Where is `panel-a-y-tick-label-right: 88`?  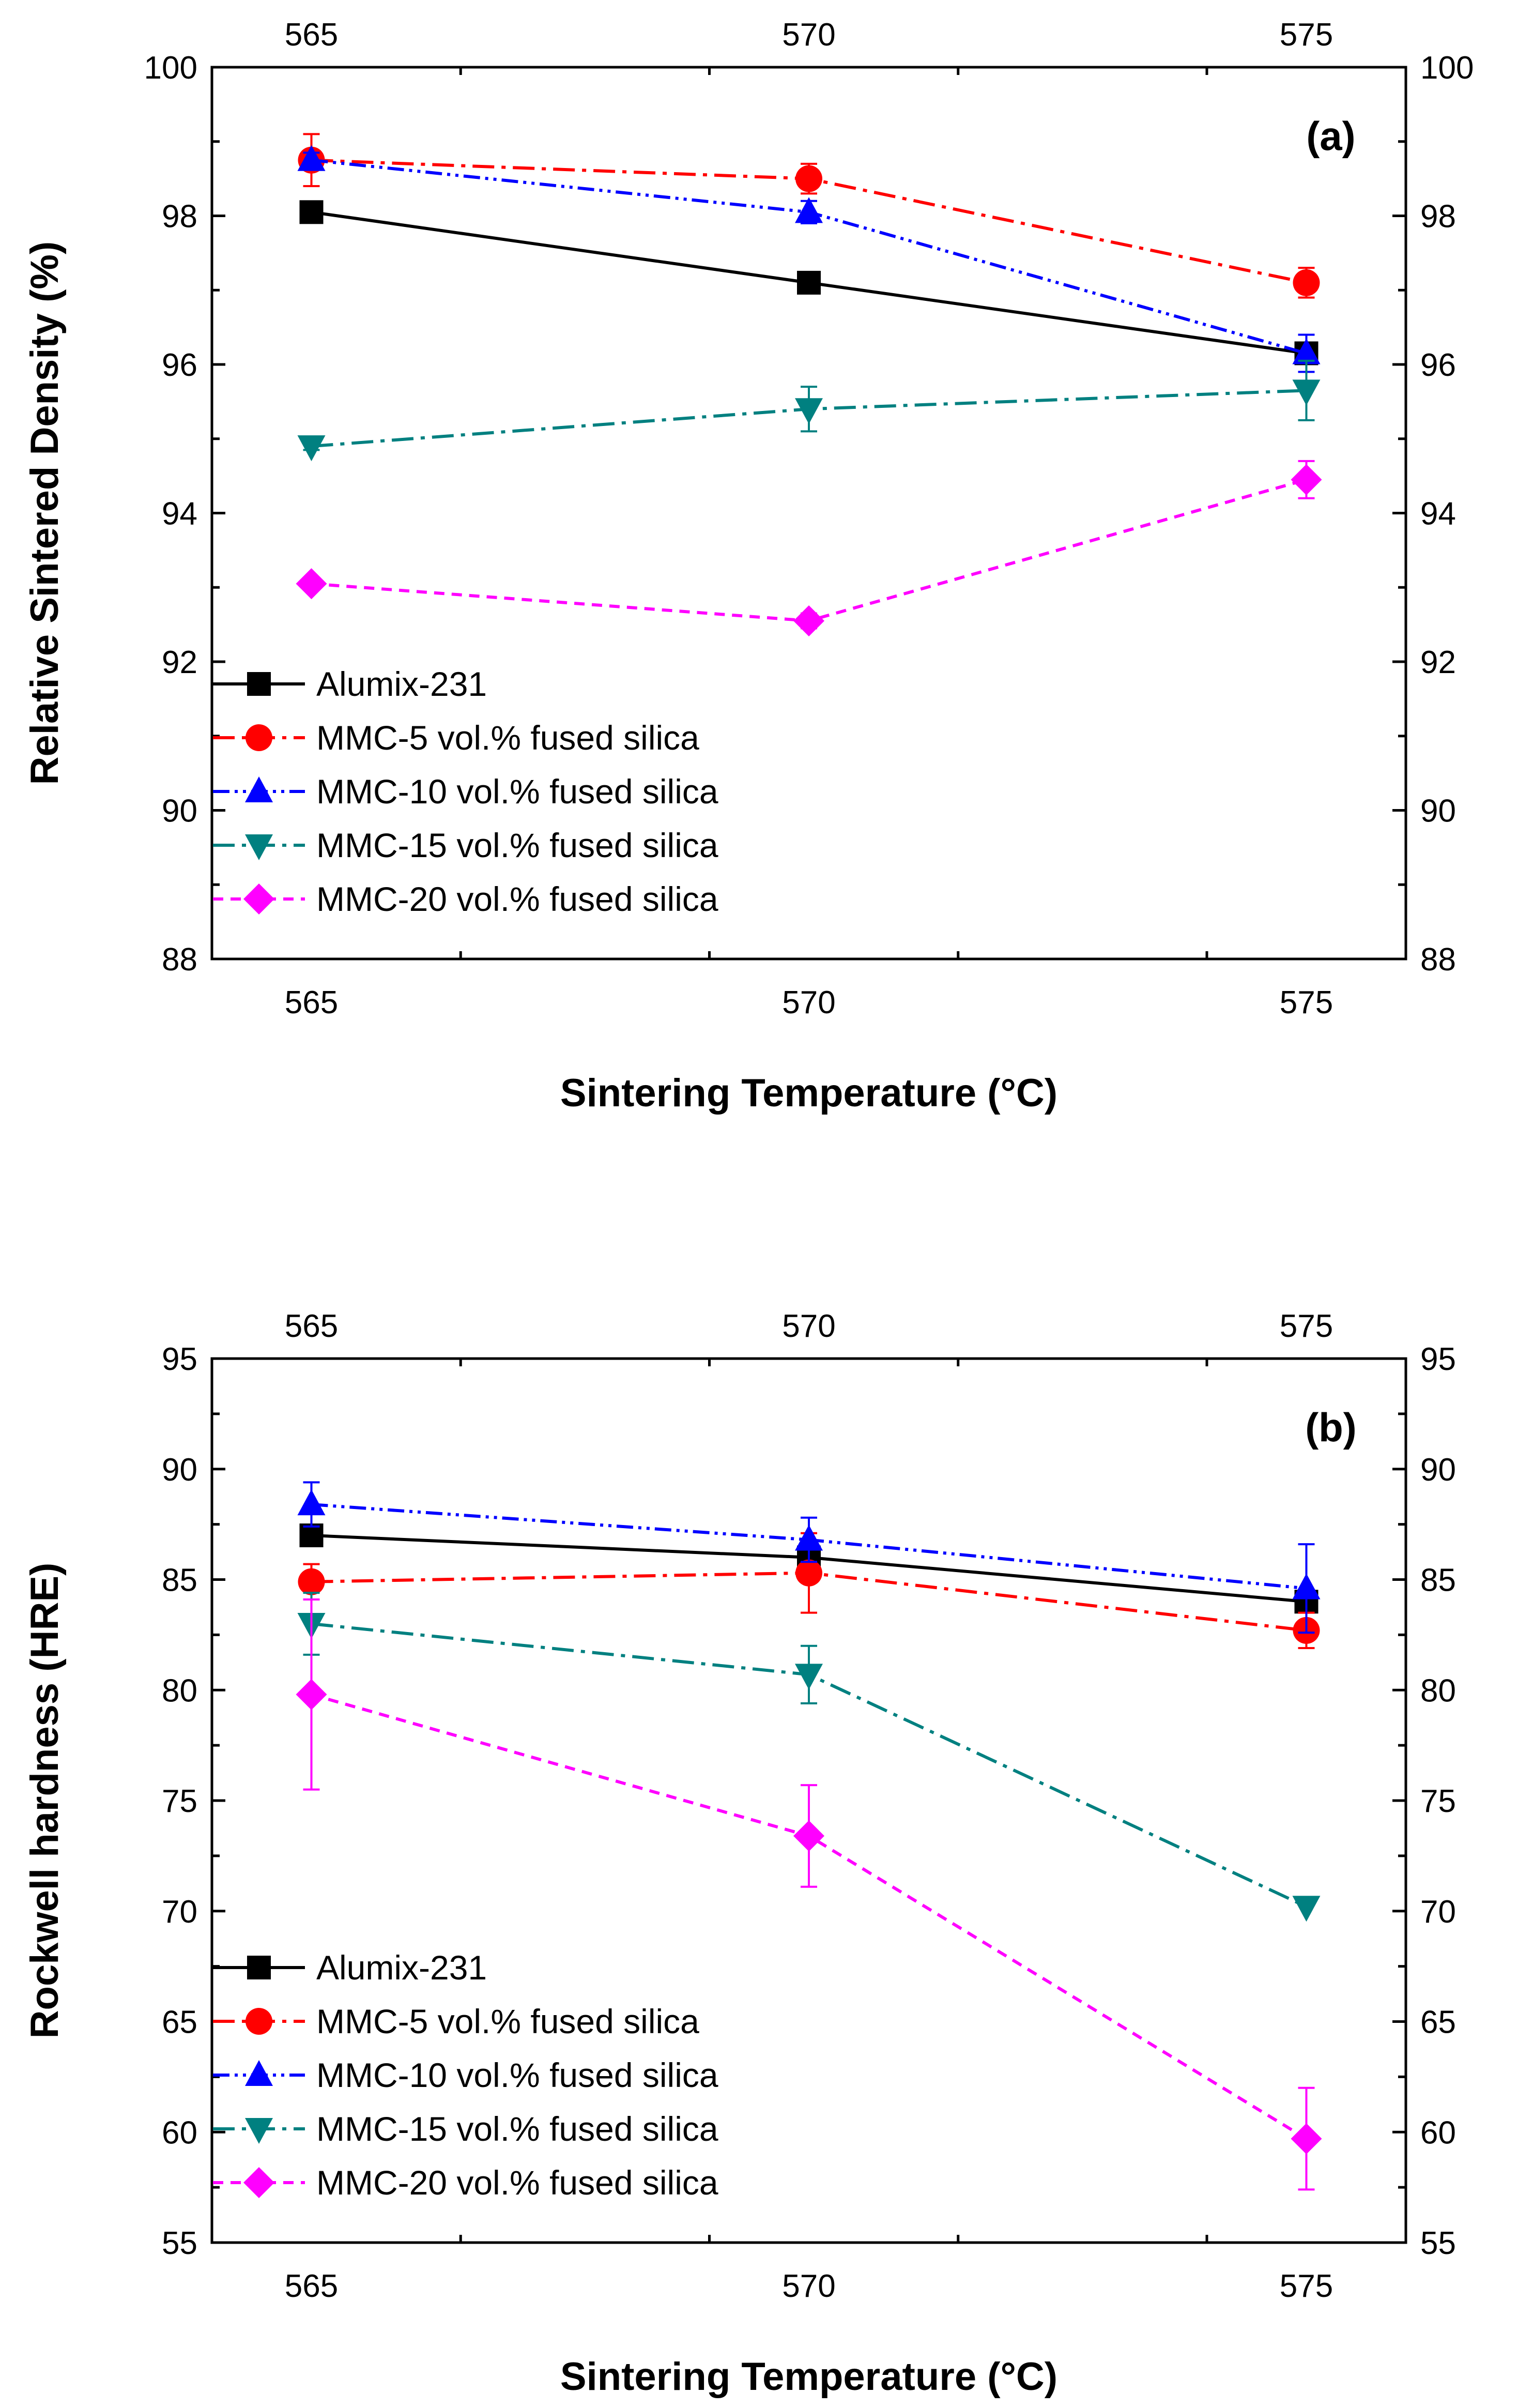
panel-a-y-tick-label-right: 88 is located at coordinates (1438, 960).